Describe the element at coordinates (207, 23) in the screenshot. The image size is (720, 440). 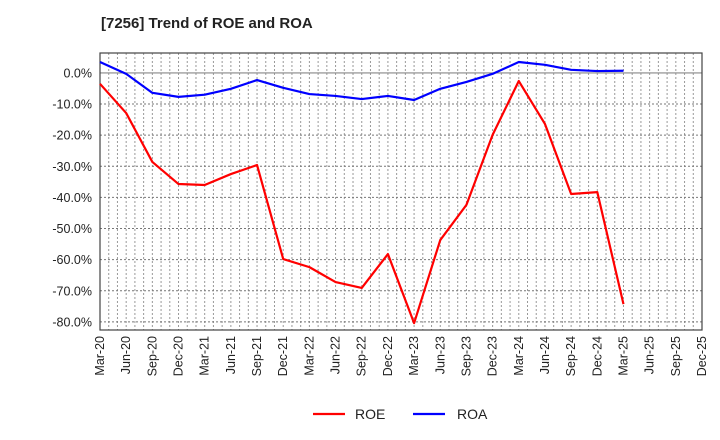
I see `chart-title: [7256] Trend of ROE and ROA` at that location.